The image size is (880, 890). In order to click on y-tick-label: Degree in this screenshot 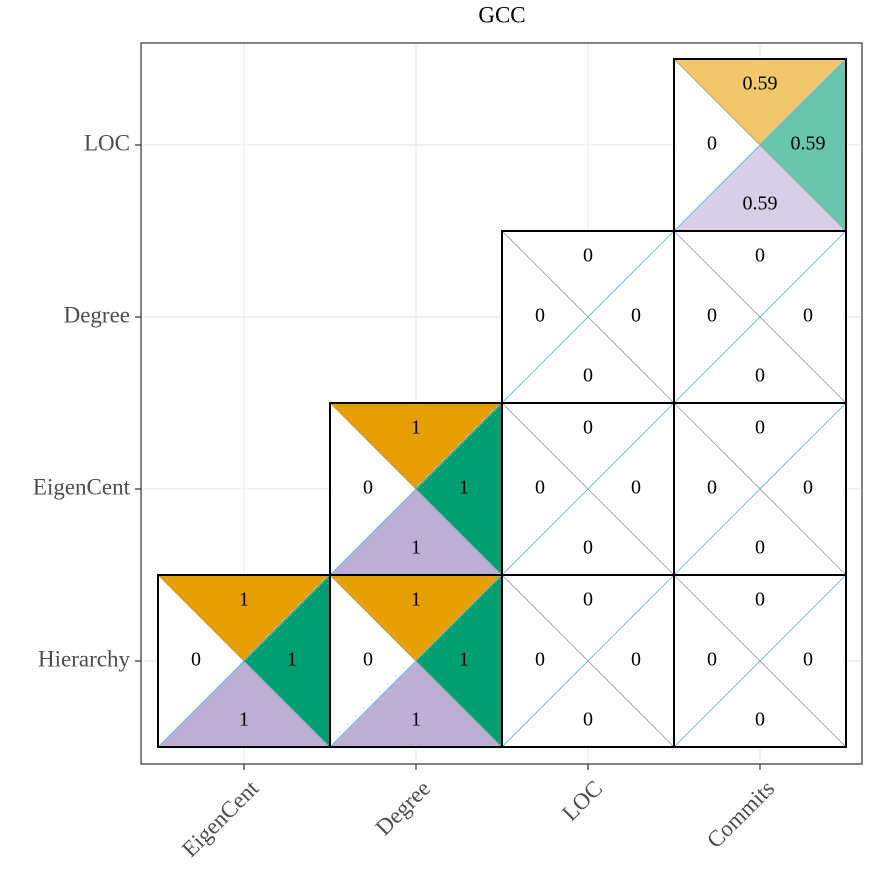, I will do `click(97, 314)`.